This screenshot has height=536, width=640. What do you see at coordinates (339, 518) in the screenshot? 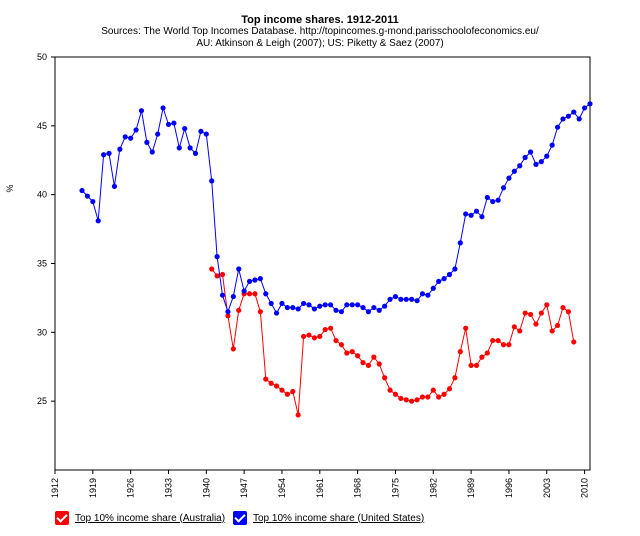
I see `legend-label-united-states: Top 10% income share (United States)` at bounding box center [339, 518].